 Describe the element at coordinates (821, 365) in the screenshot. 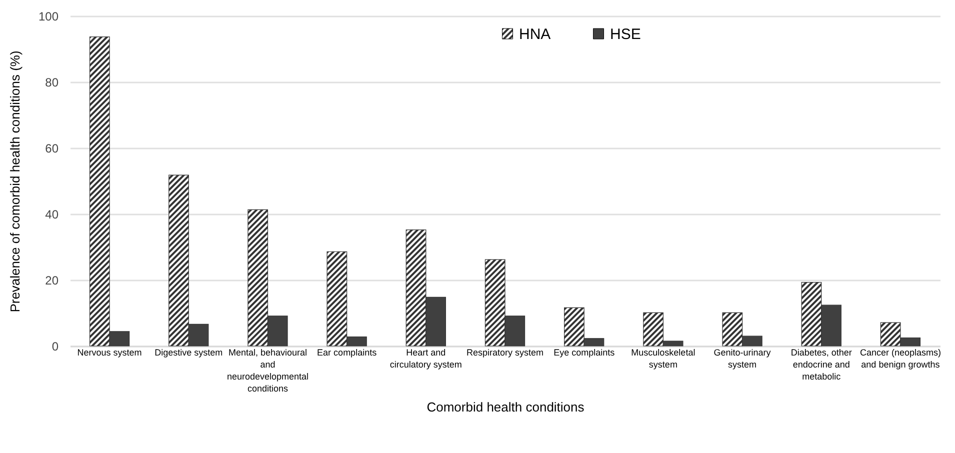

I see `x-tick-label: Diabetes, other endocrine and metabolic` at that location.